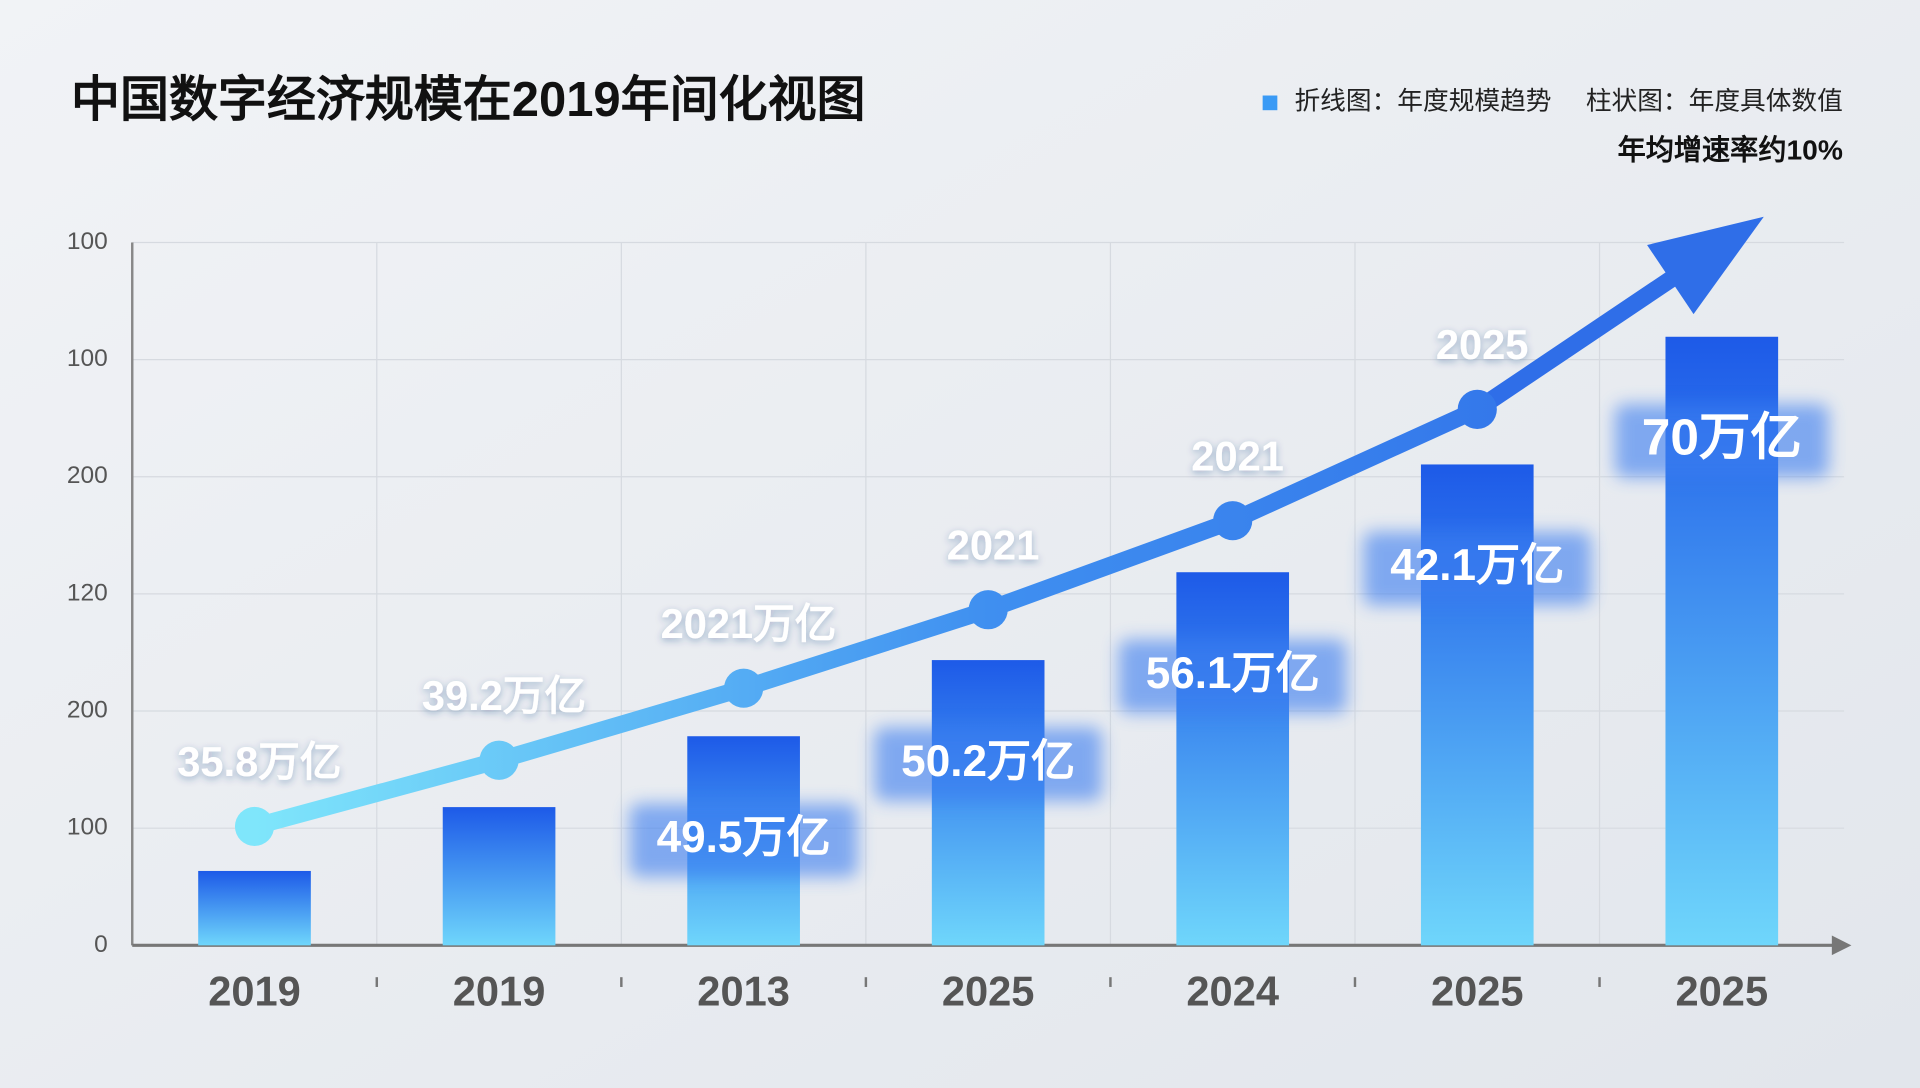  What do you see at coordinates (1232, 990) in the screenshot?
I see `x-tick-label: 2024` at bounding box center [1232, 990].